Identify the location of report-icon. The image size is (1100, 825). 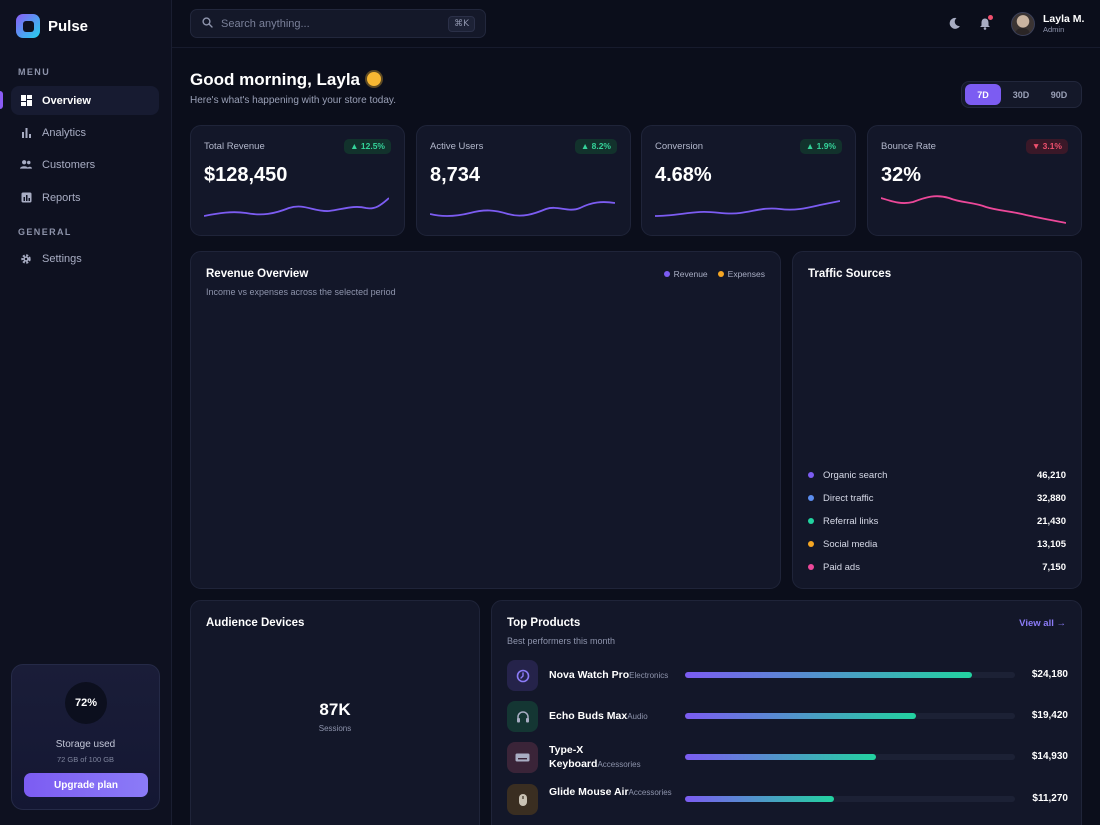
(26, 198).